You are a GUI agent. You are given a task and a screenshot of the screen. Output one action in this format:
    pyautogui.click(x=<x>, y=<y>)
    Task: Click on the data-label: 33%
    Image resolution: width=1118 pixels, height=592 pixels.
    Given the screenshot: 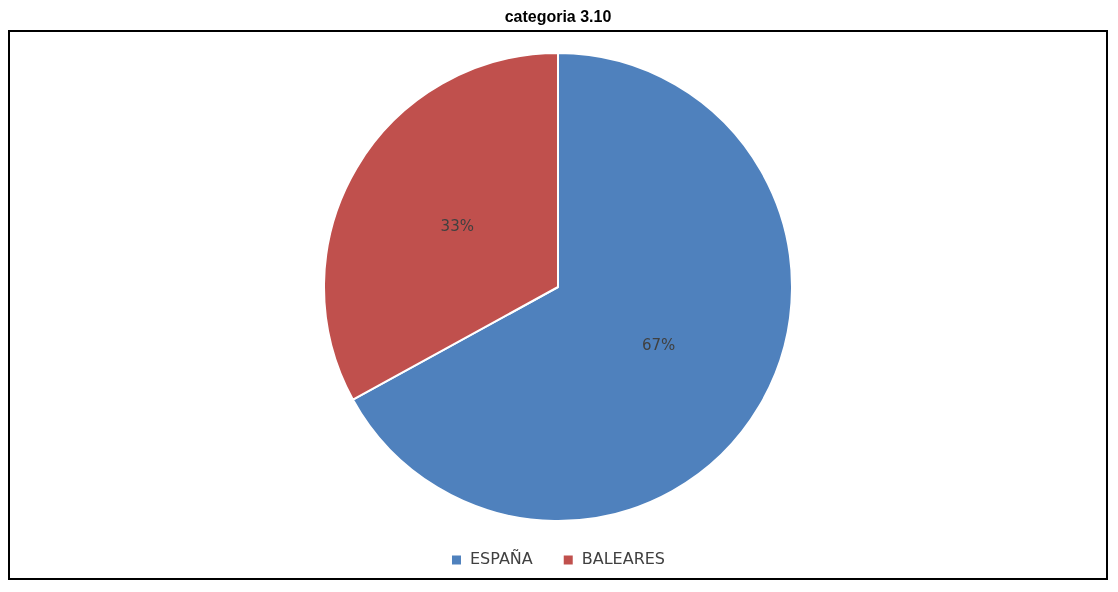 What is the action you would take?
    pyautogui.click(x=457, y=226)
    